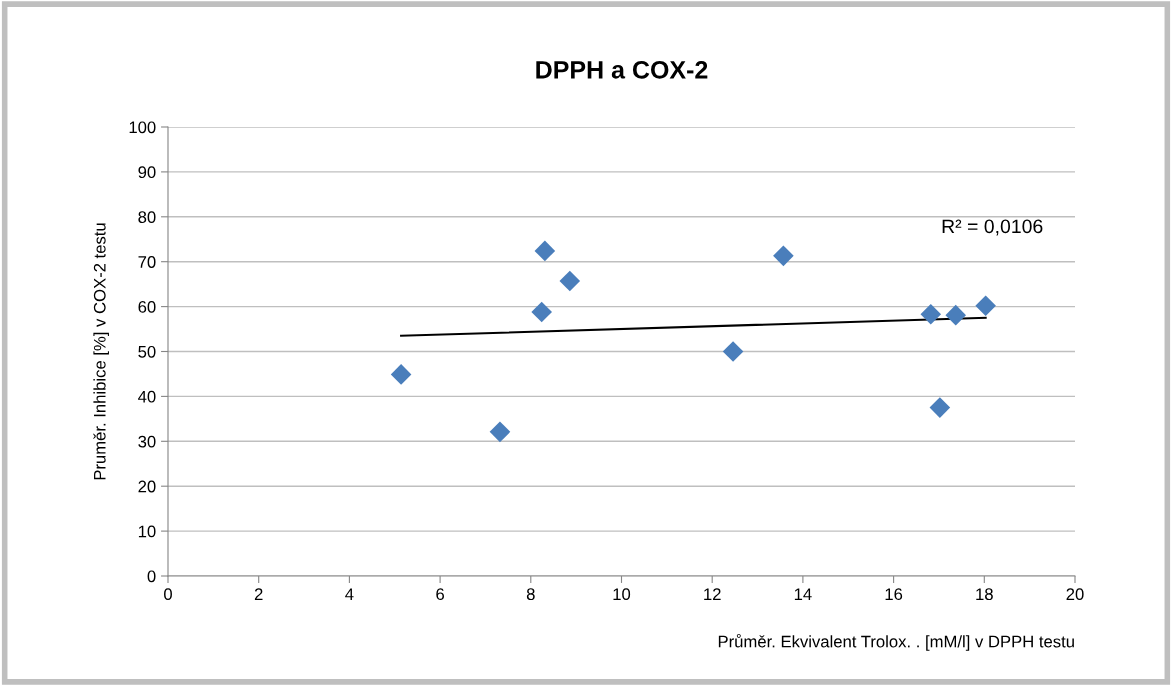  I want to click on y-tick-label: 40, so click(147, 396).